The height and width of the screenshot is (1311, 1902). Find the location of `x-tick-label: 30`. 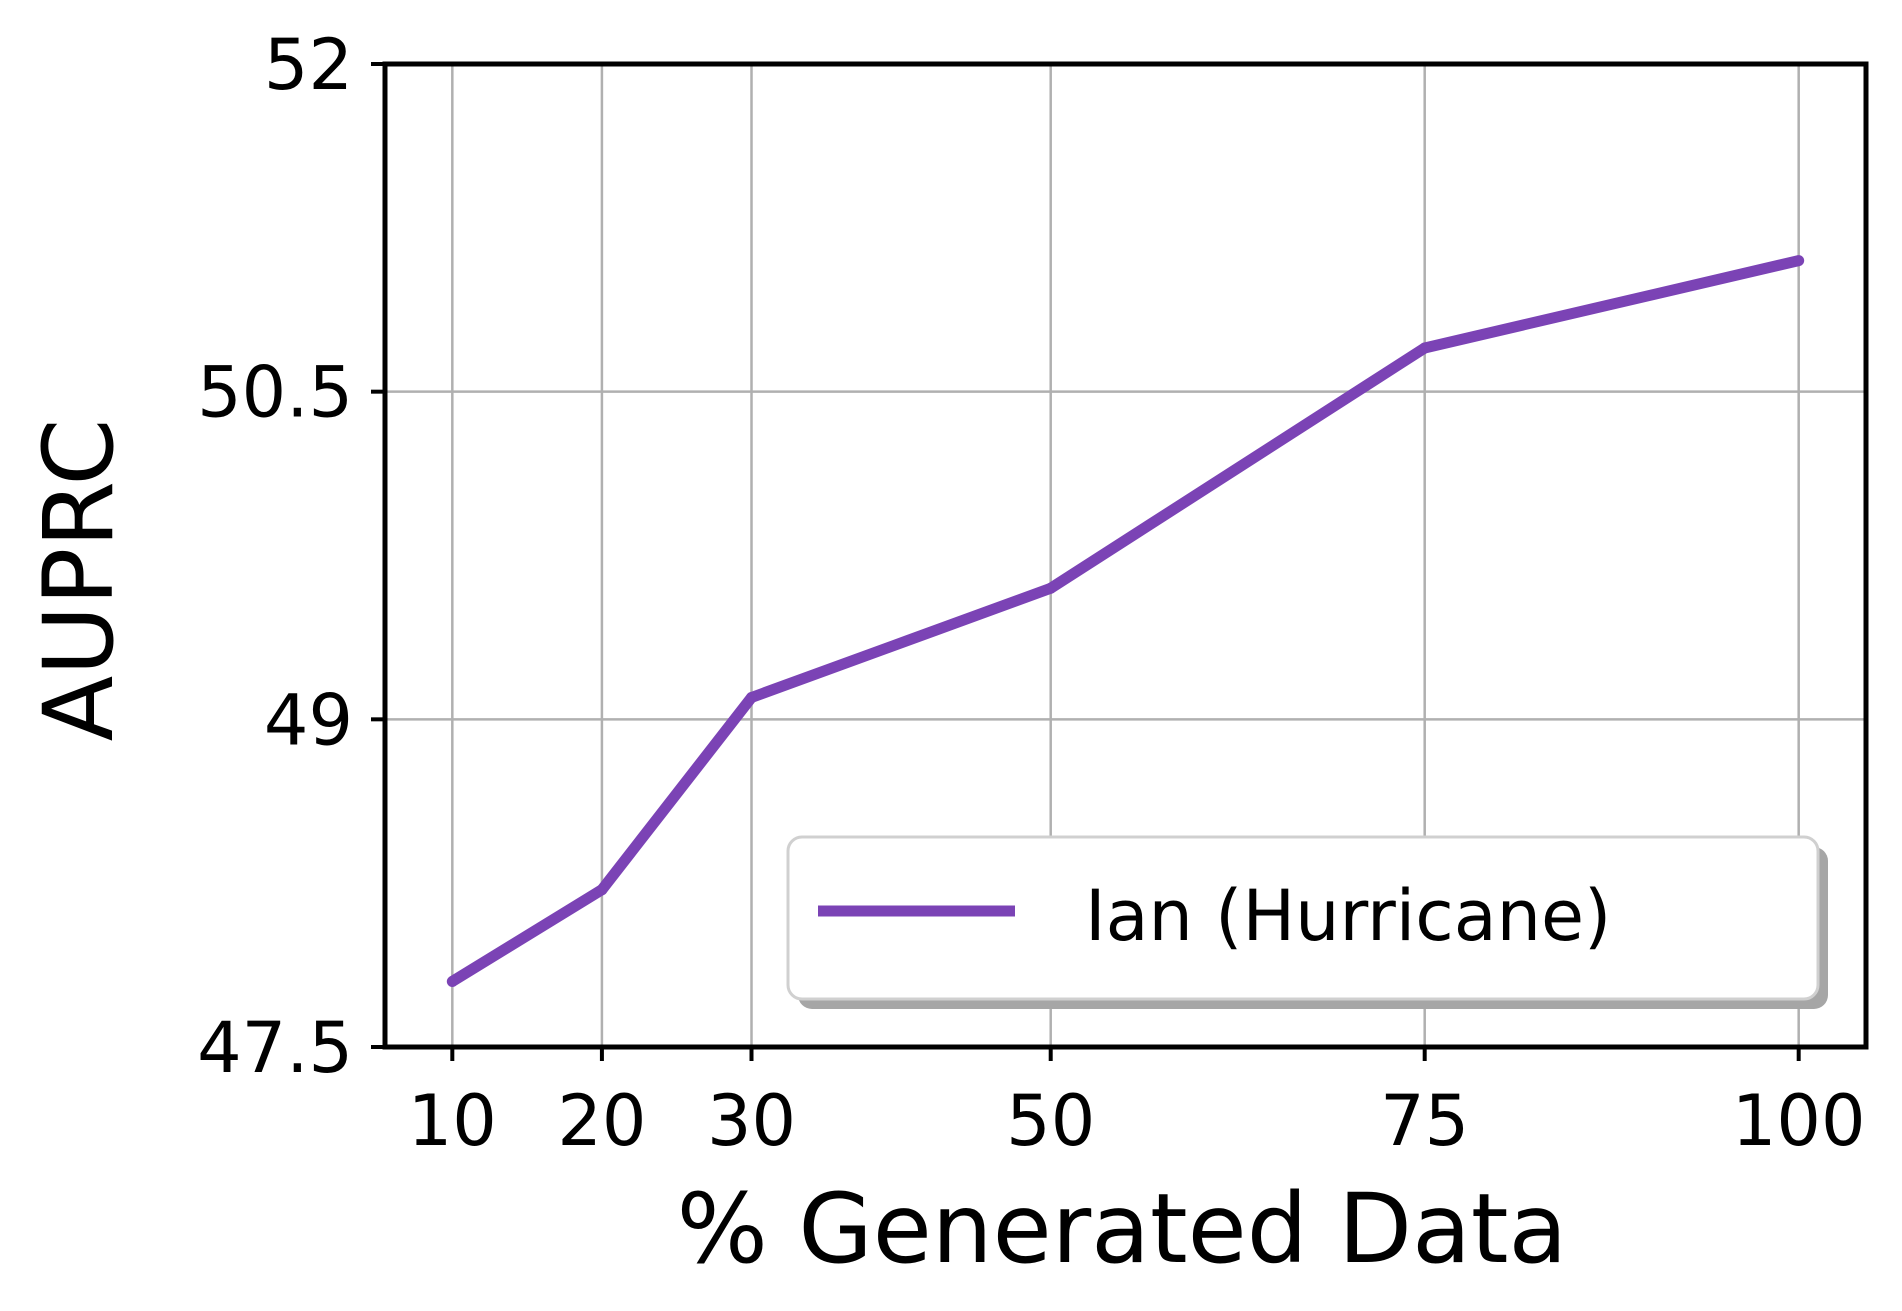

x-tick-label: 30 is located at coordinates (751, 1121).